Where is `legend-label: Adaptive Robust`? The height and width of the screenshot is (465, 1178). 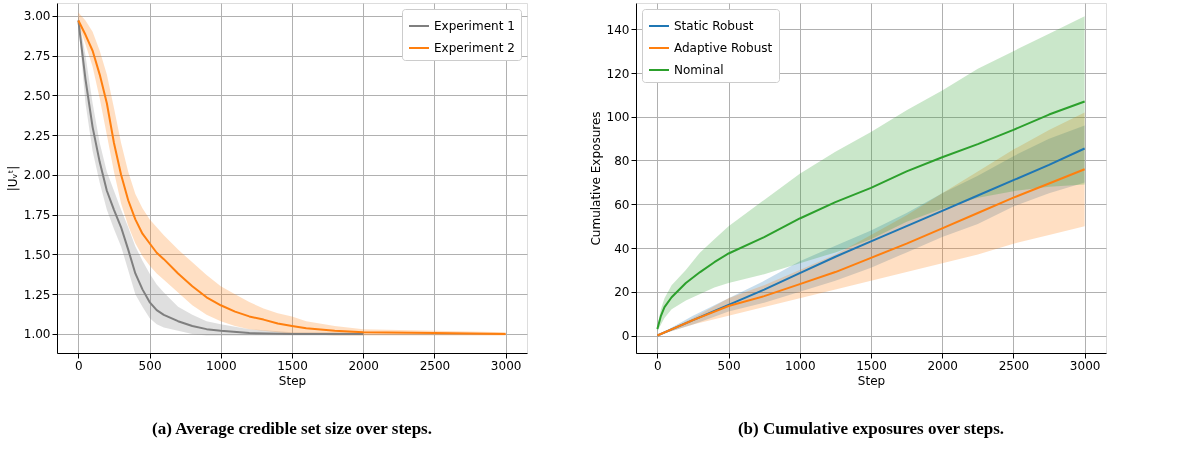
legend-label: Adaptive Robust is located at coordinates (723, 48).